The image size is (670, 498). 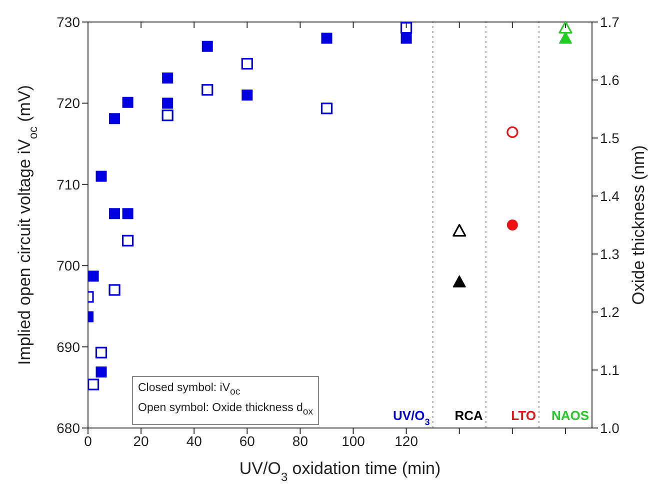 I want to click on annotation: Closed symbol: iV$_{oc}$, so click(x=190, y=390).